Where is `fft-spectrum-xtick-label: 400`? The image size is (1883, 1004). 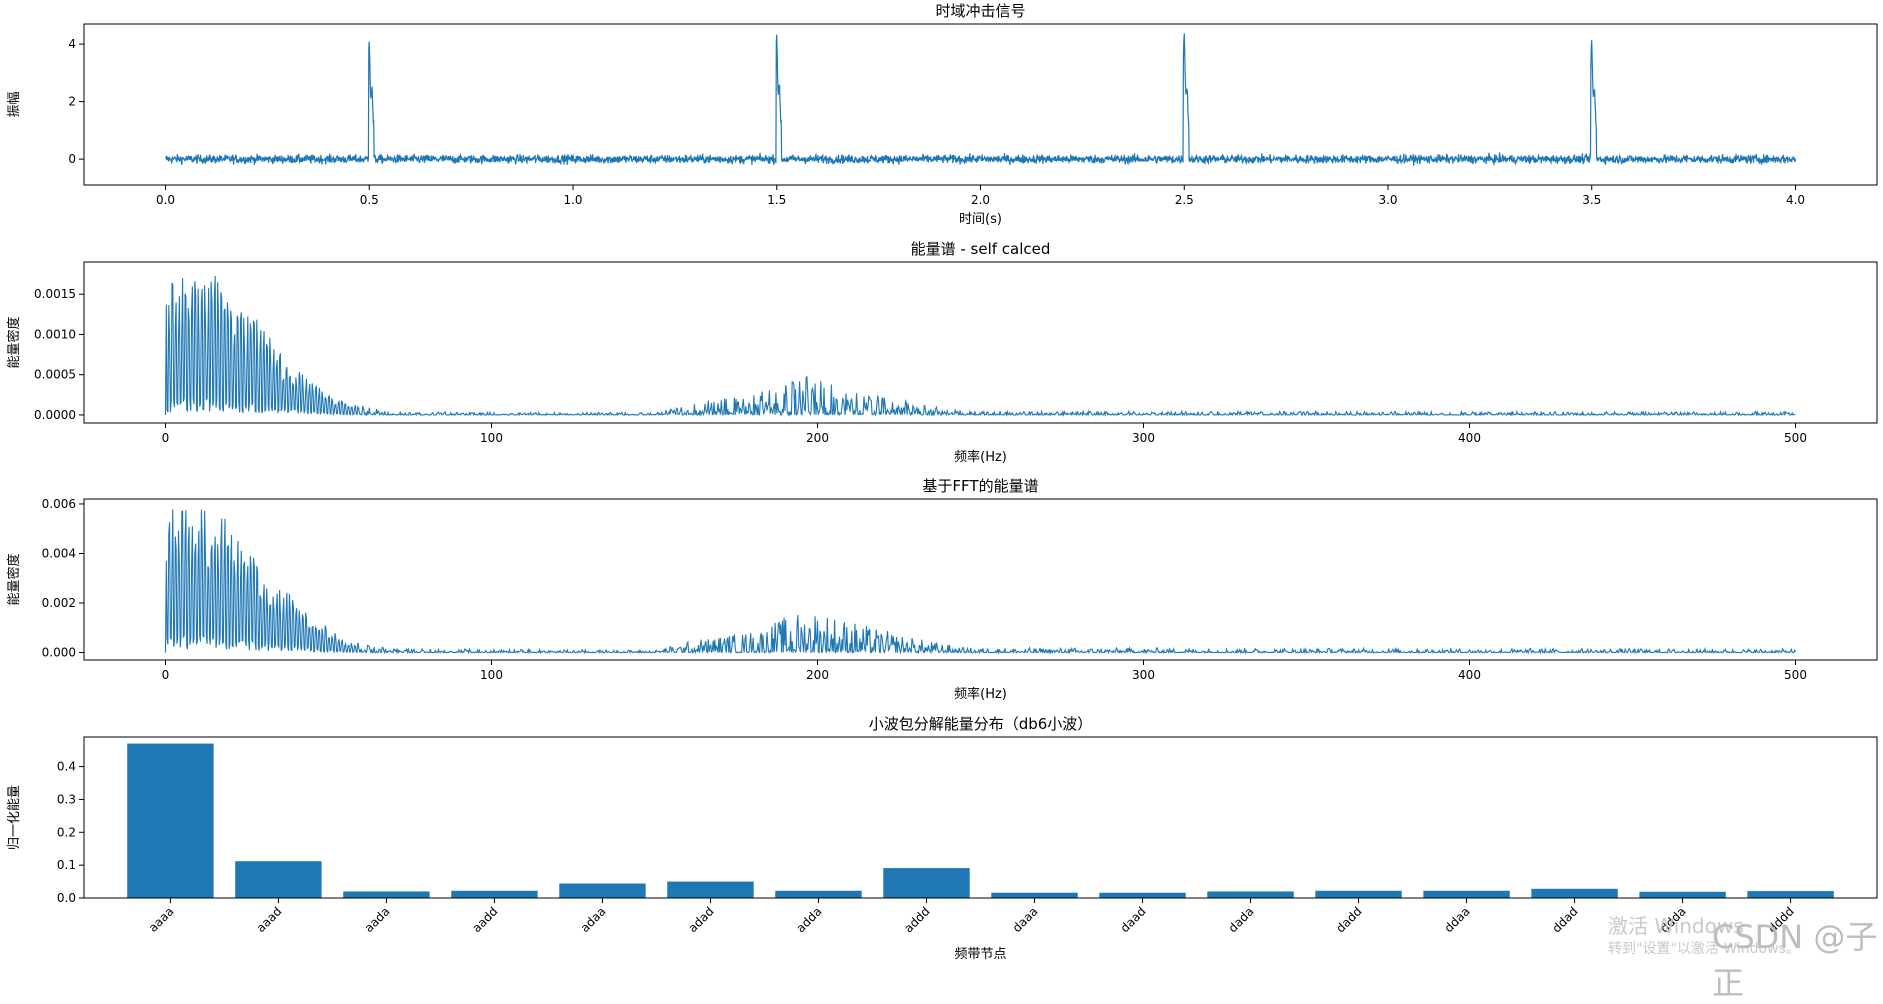
fft-spectrum-xtick-label: 400 is located at coordinates (1469, 675).